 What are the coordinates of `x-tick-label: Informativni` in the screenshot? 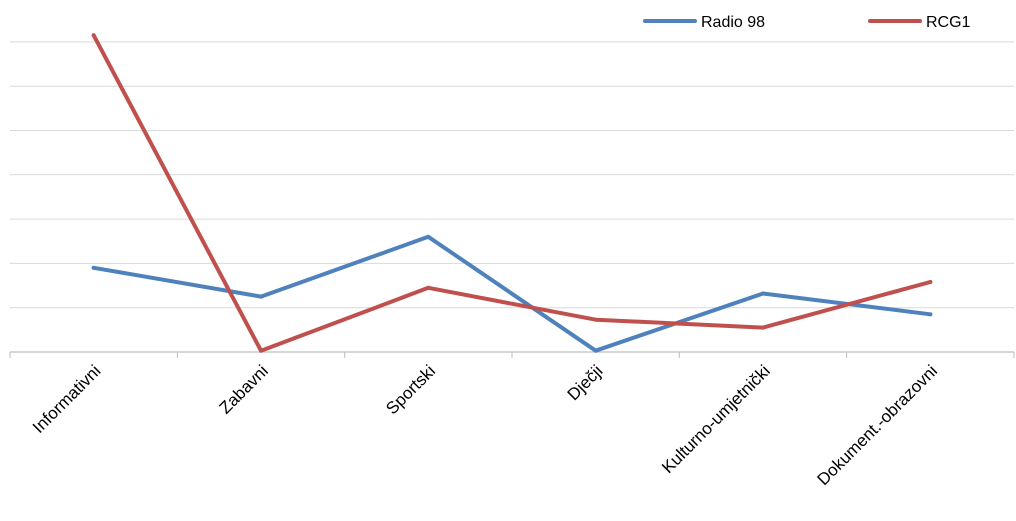 It's located at (67, 399).